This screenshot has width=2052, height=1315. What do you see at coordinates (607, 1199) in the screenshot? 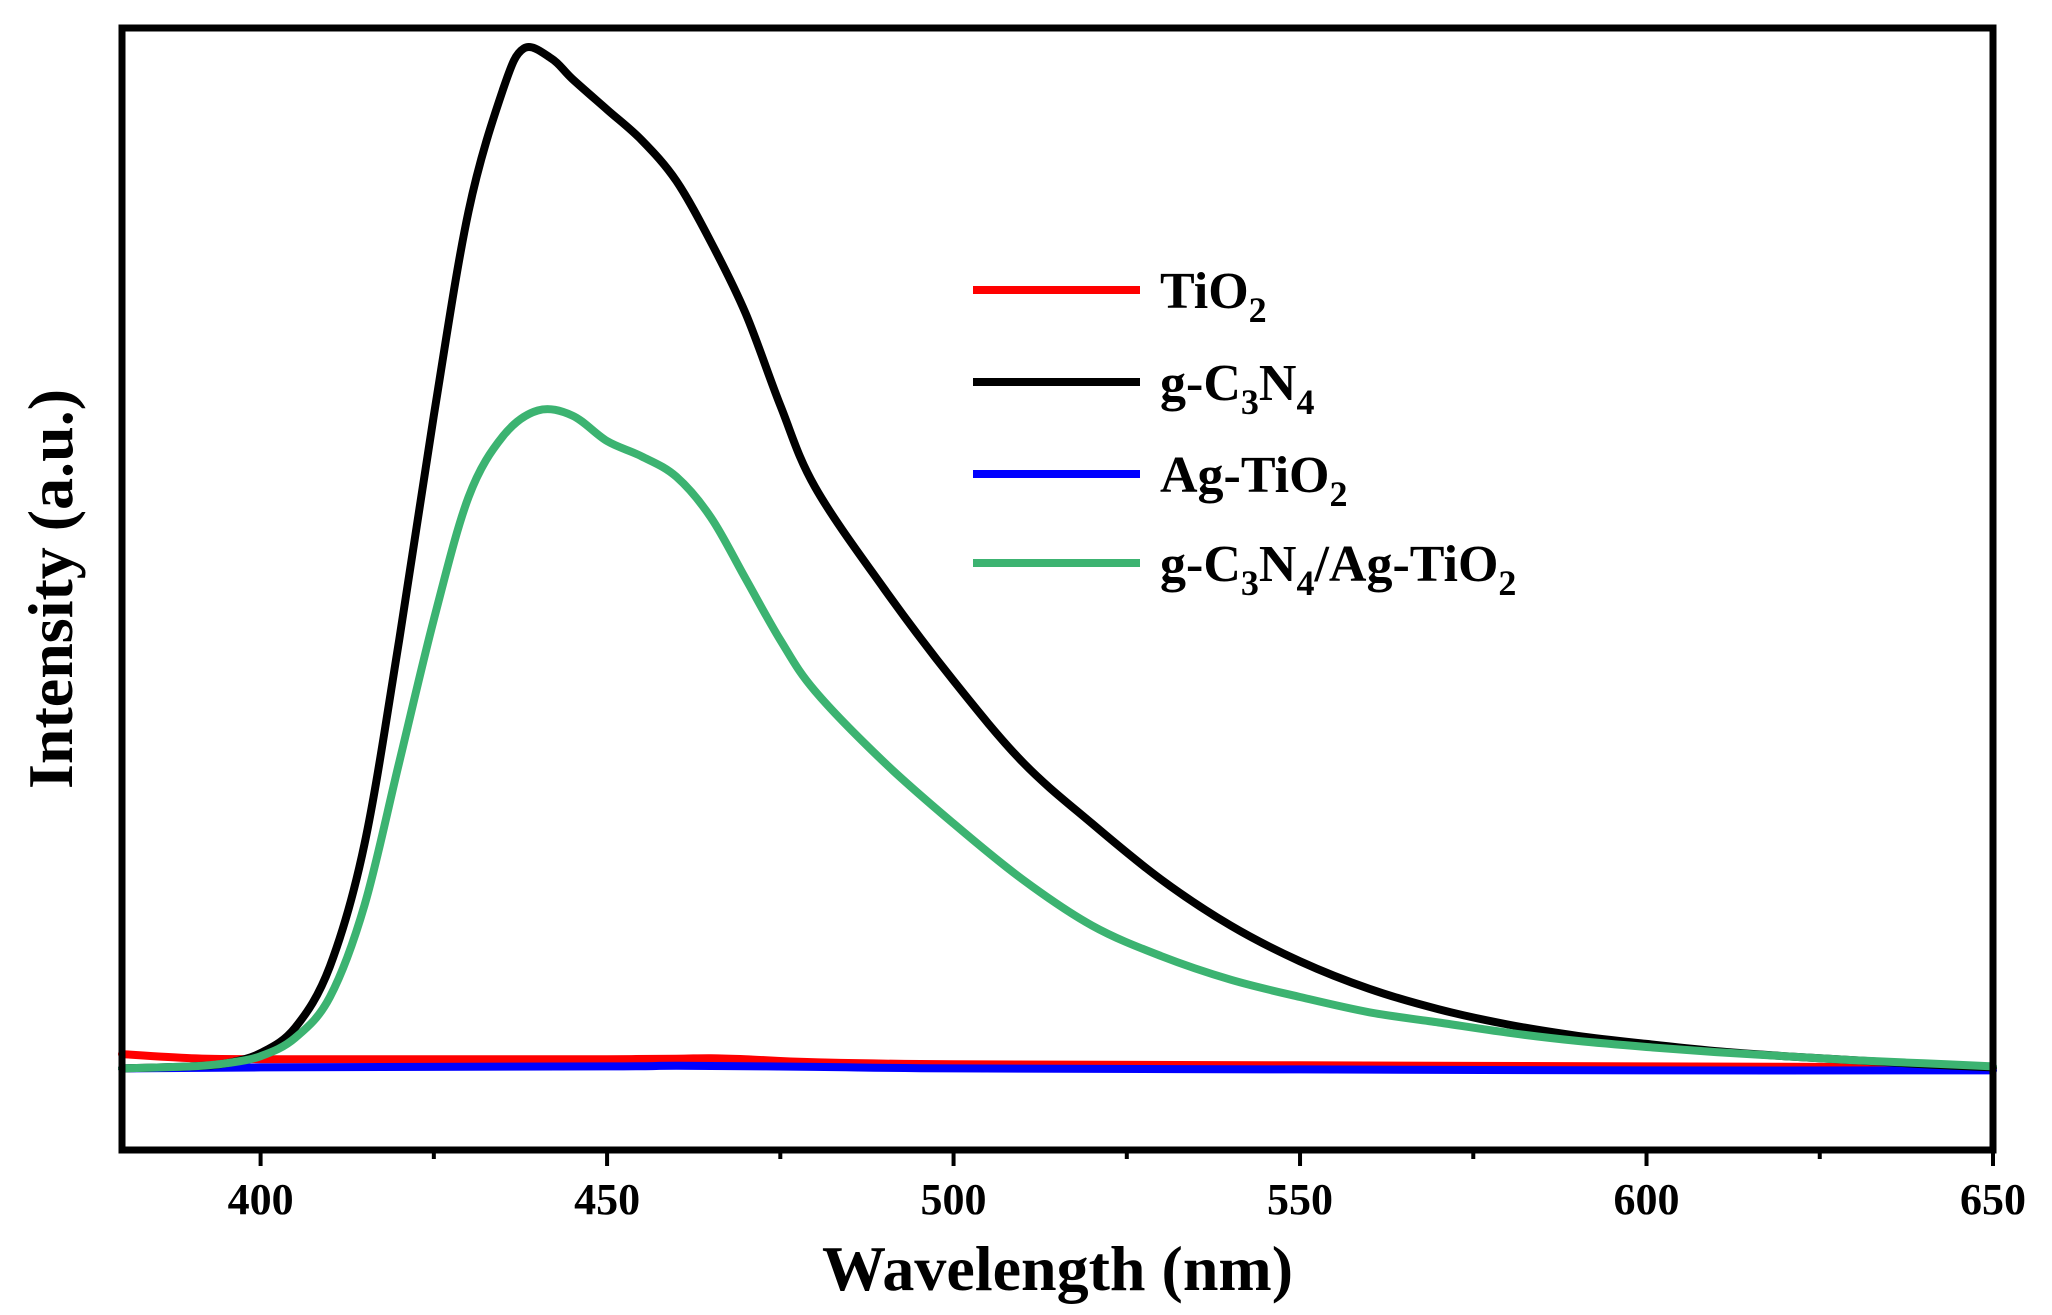
I see `x-tick-label: 450` at bounding box center [607, 1199].